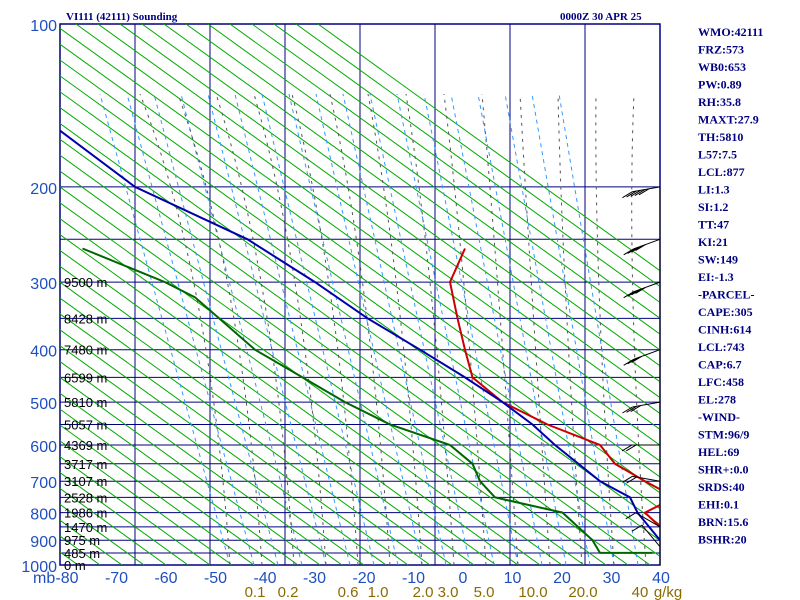 This screenshot has height=600, width=800. I want to click on index-entry: CINH:614, so click(724, 330).